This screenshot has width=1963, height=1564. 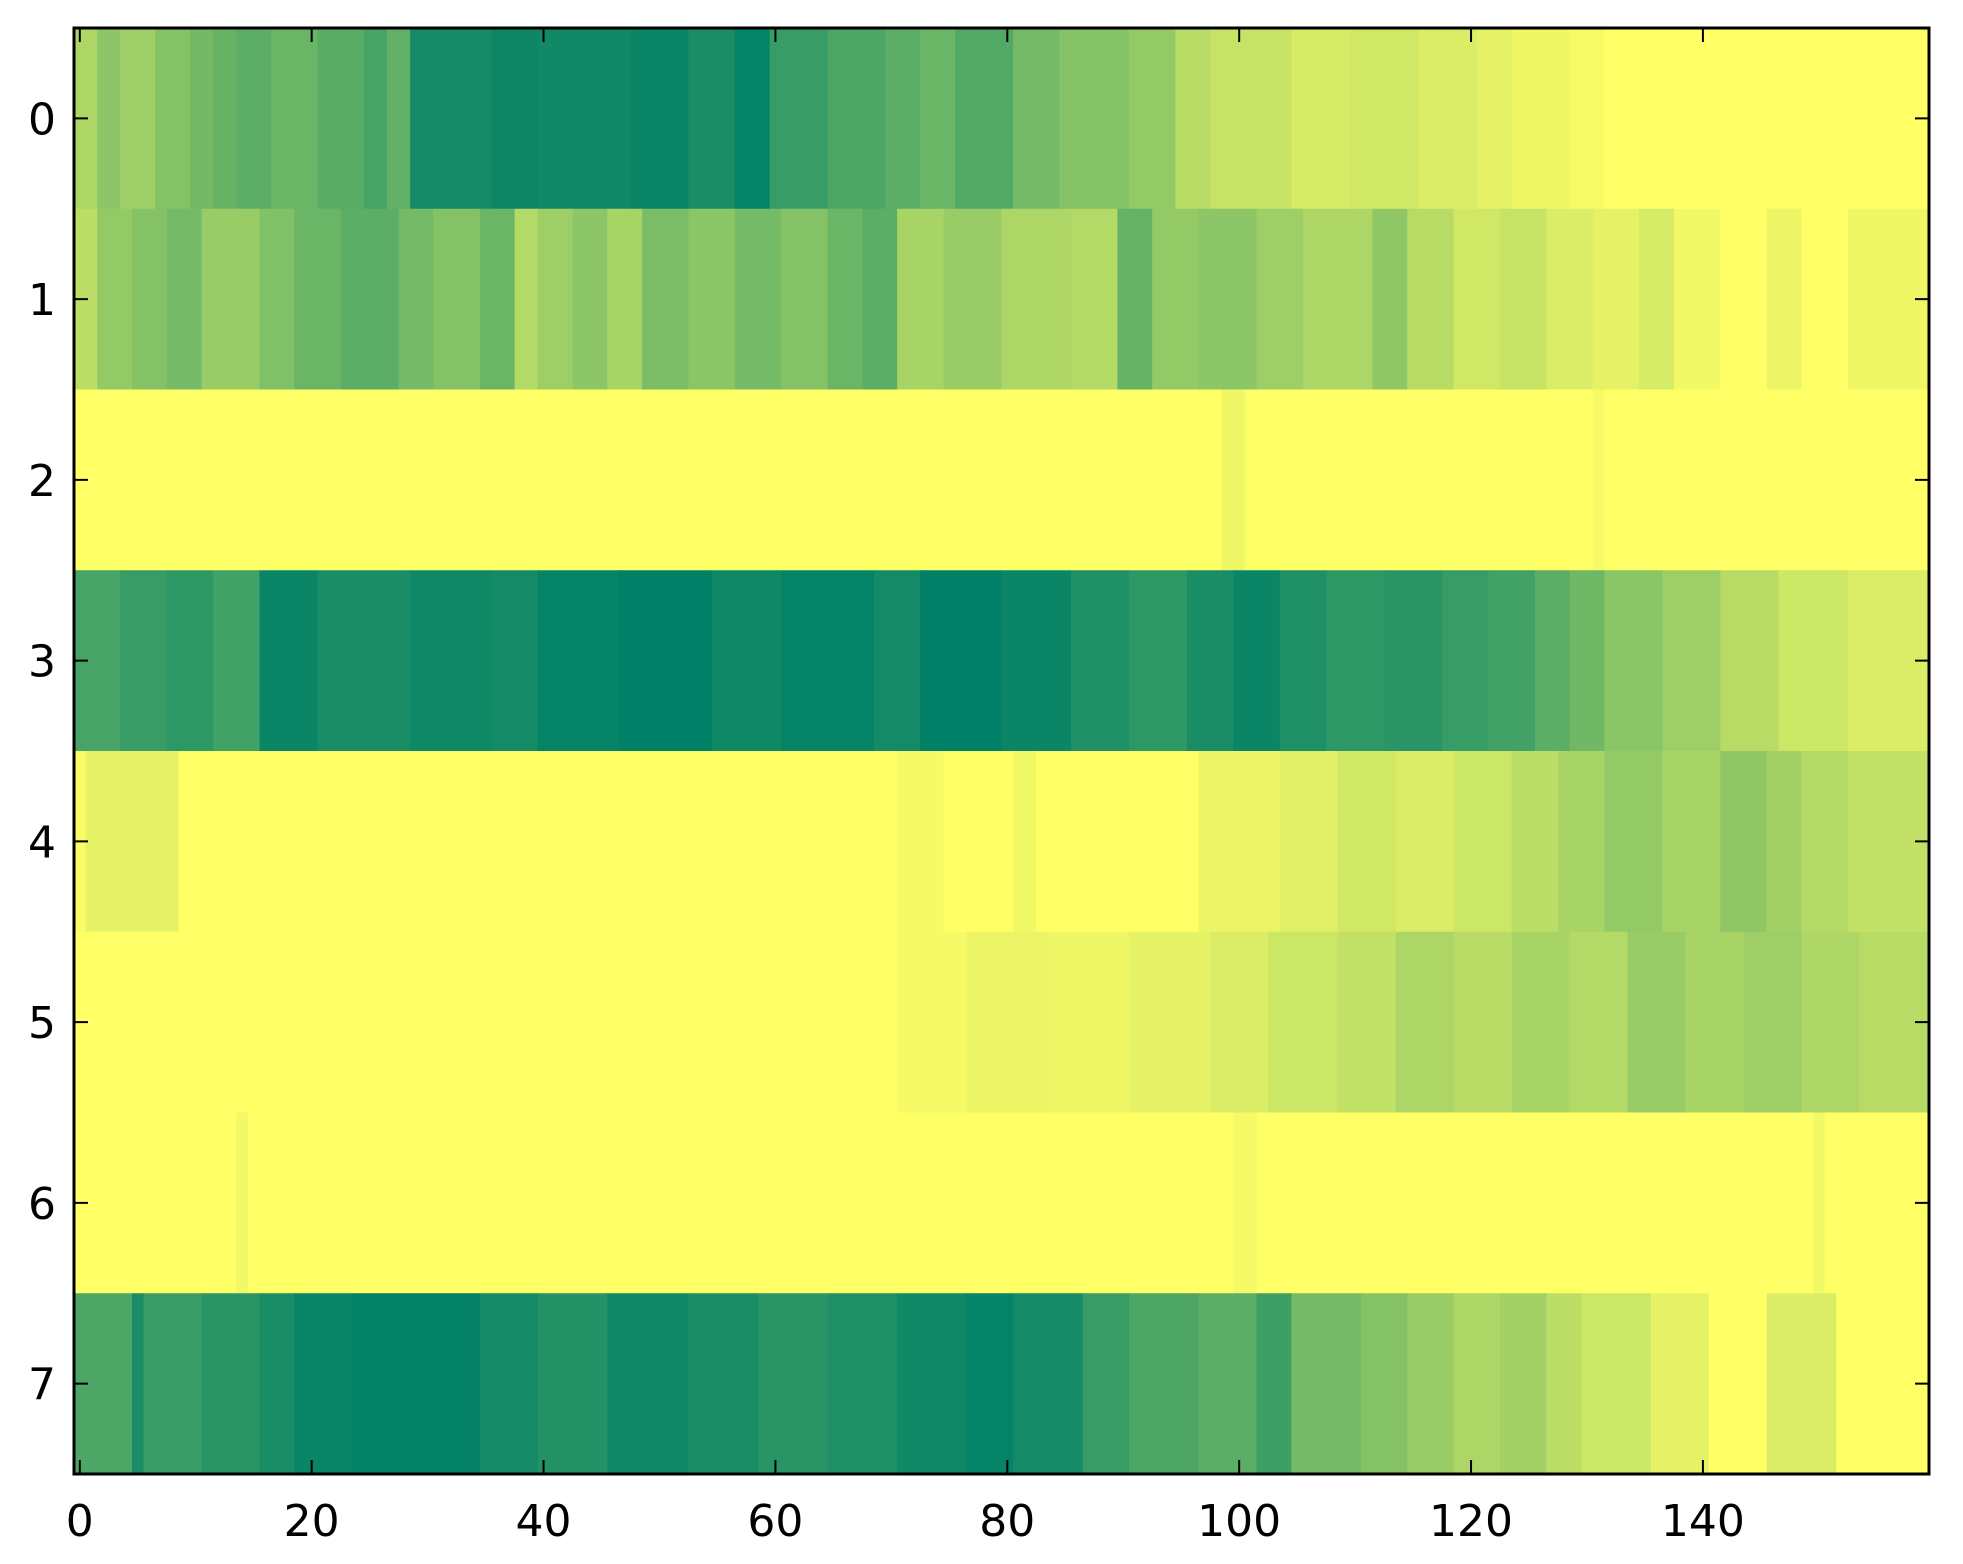 What do you see at coordinates (42, 300) in the screenshot?
I see `y-tick-label-1: 1` at bounding box center [42, 300].